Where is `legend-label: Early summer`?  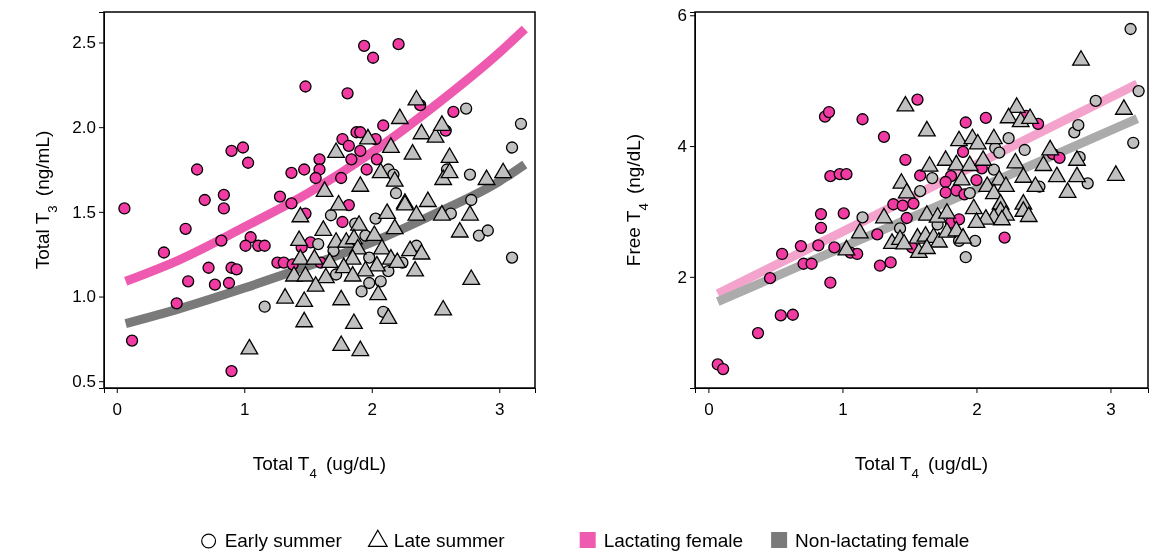
legend-label: Early summer is located at coordinates (283, 540).